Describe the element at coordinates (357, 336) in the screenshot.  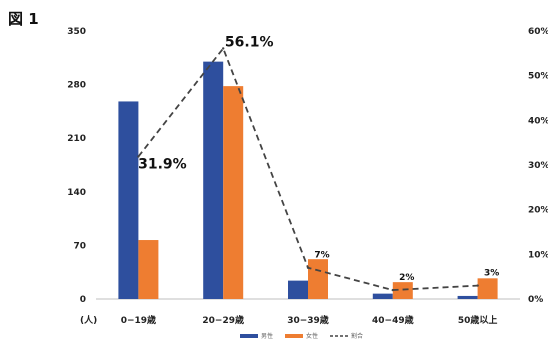
I see `legend-label: 割合` at that location.